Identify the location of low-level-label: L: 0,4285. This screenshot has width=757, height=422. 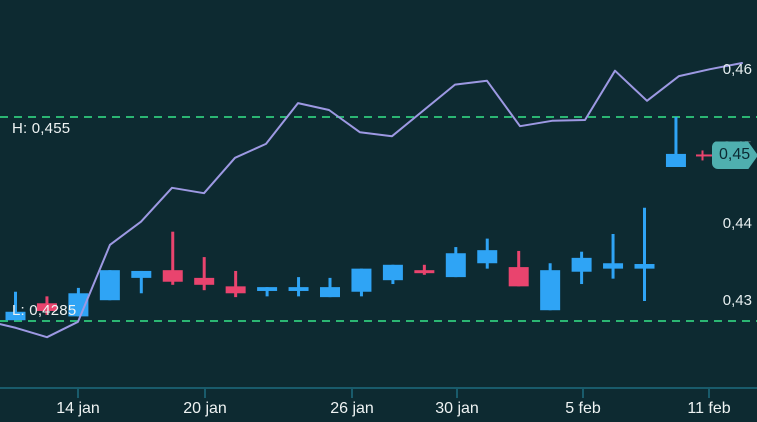
(44, 310).